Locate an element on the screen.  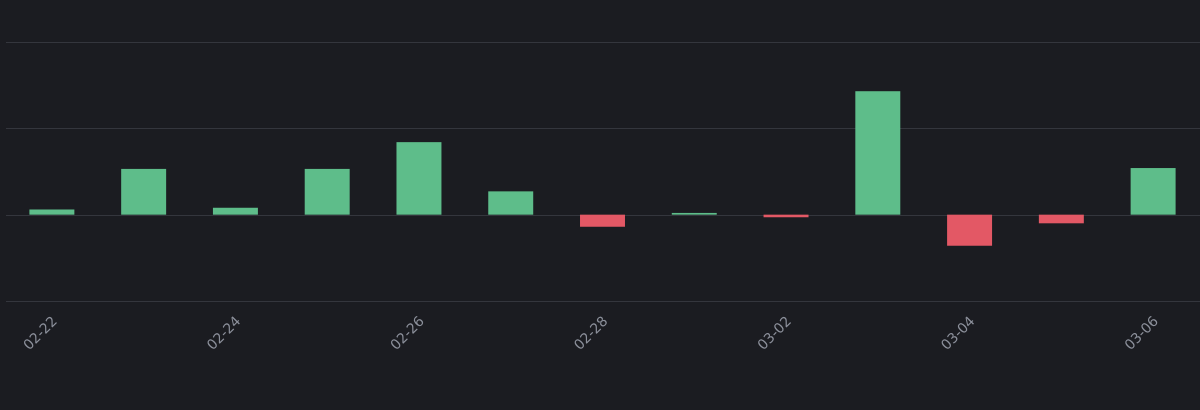
x-tick-label: 03-06 is located at coordinates (1142, 333).